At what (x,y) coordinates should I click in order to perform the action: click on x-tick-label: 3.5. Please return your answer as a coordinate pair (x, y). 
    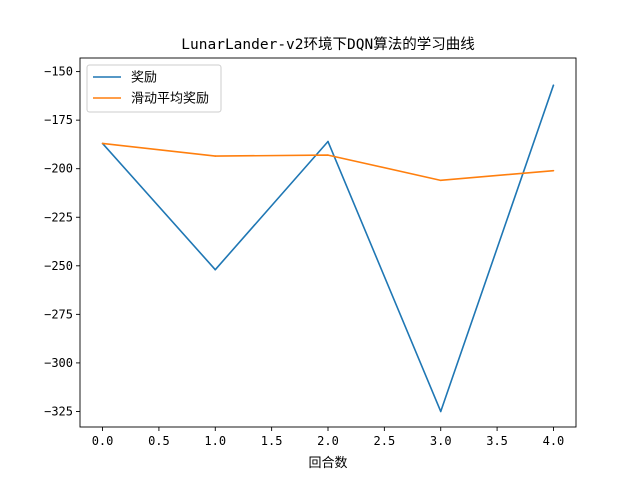
    Looking at the image, I should click on (497, 441).